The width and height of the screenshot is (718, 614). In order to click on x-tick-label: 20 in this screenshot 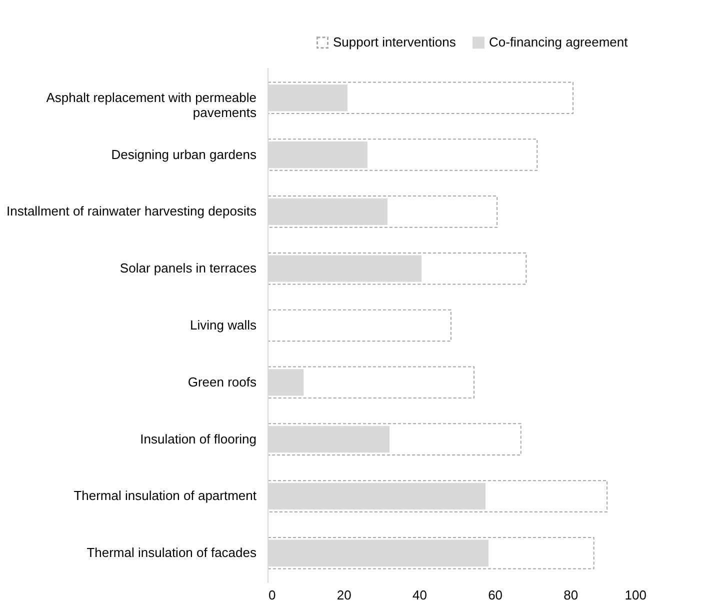, I will do `click(344, 595)`.